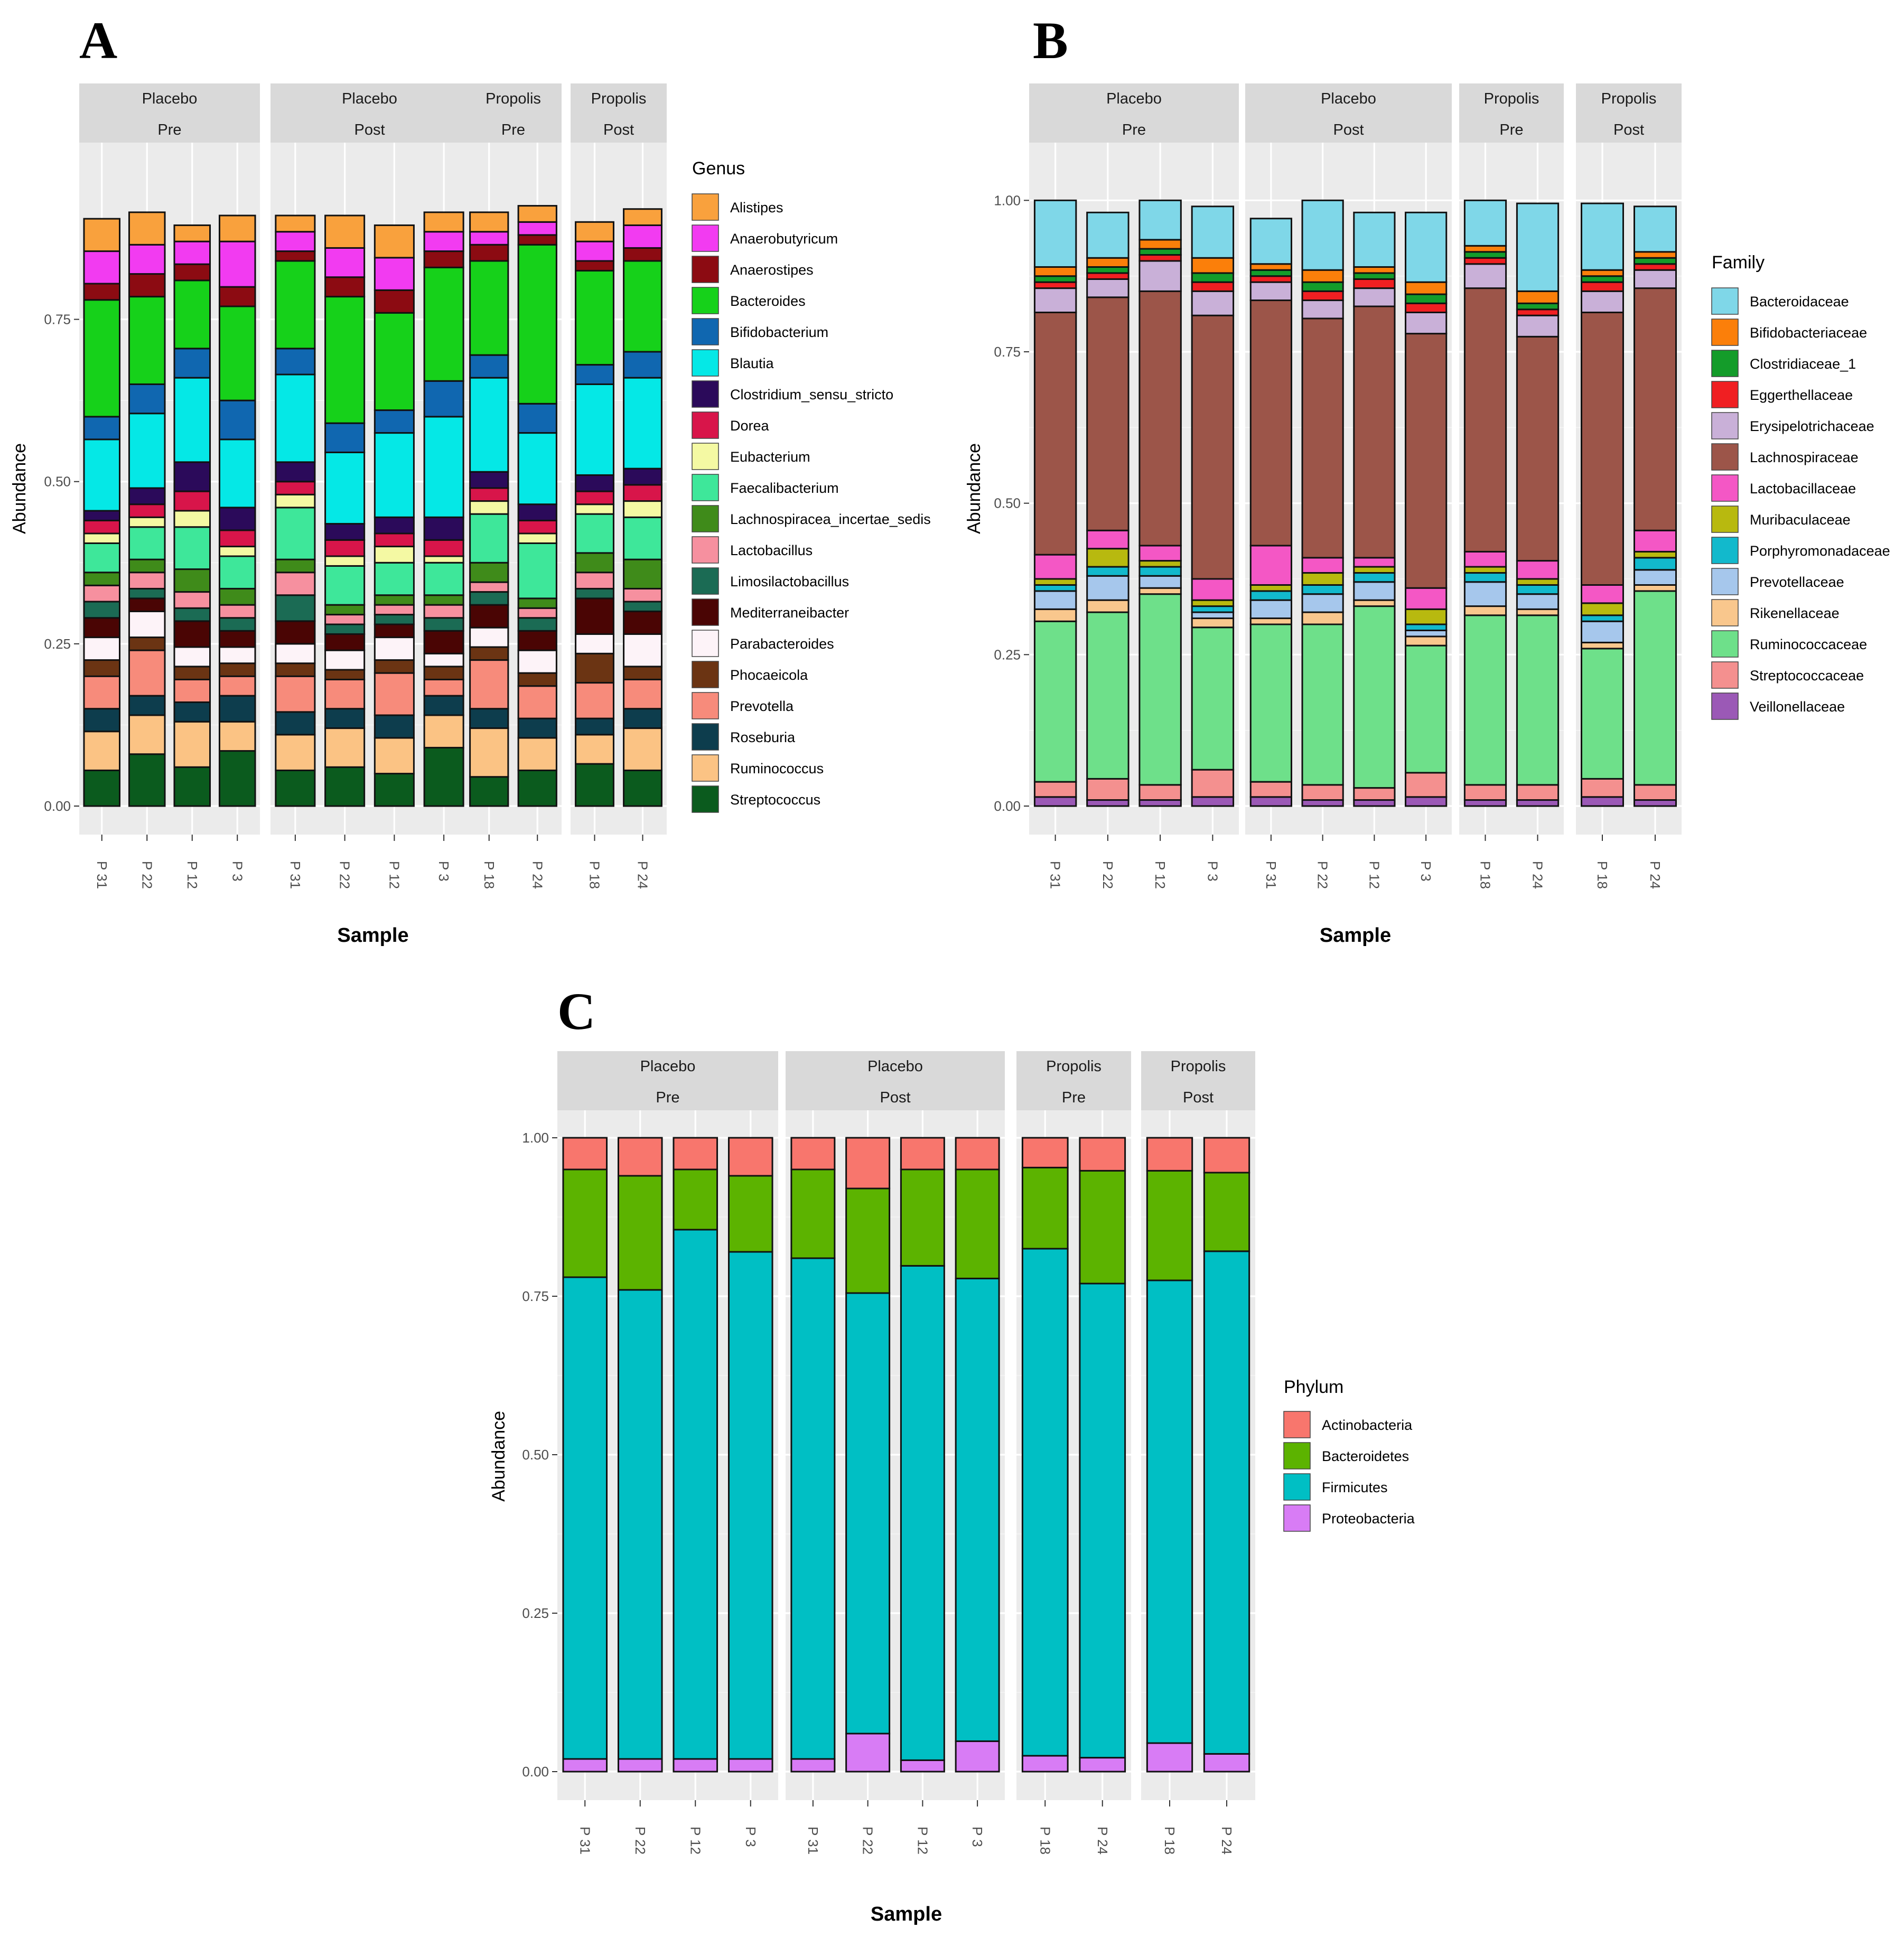  I want to click on bar-segment-prevotellaceae, so click(1485, 594).